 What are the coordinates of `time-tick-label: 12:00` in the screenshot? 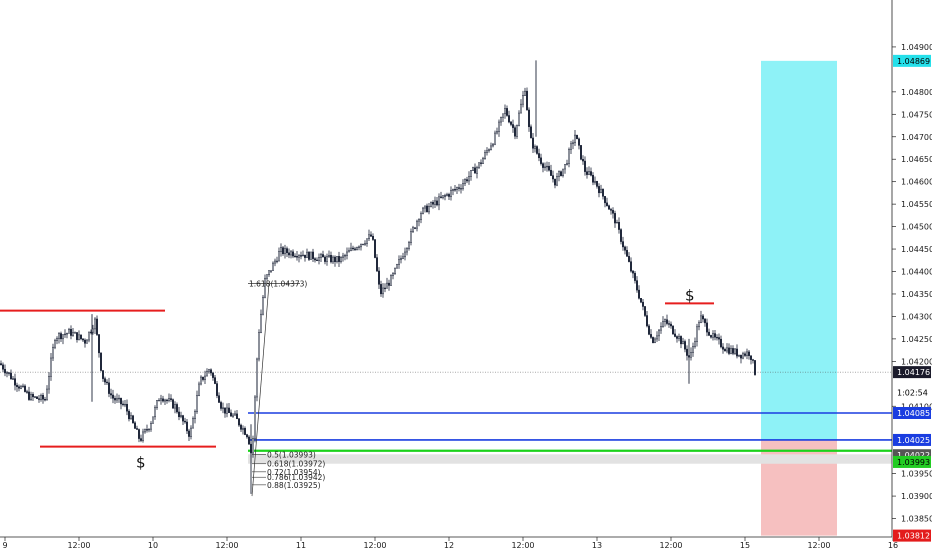 It's located at (226, 545).